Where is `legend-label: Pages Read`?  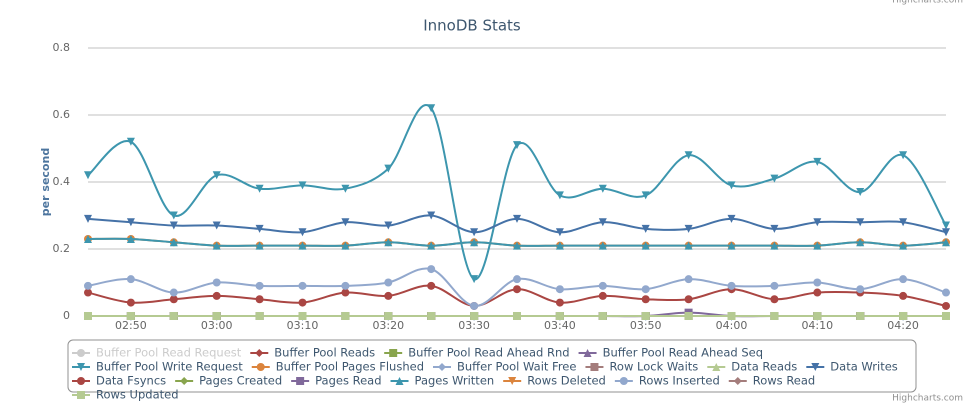 legend-label: Pages Read is located at coordinates (348, 381).